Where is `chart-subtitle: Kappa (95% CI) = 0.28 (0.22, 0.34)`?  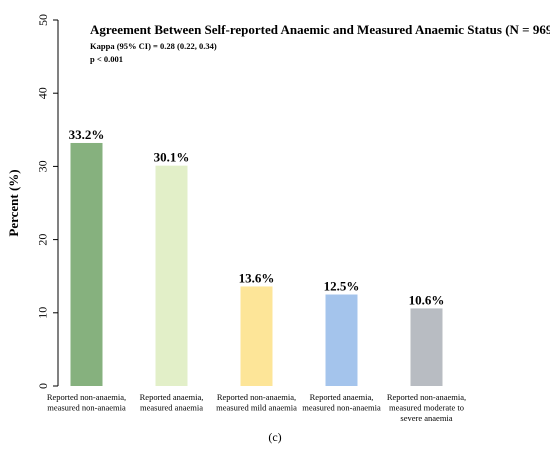
chart-subtitle: Kappa (95% CI) = 0.28 (0.22, 0.34) is located at coordinates (153, 46).